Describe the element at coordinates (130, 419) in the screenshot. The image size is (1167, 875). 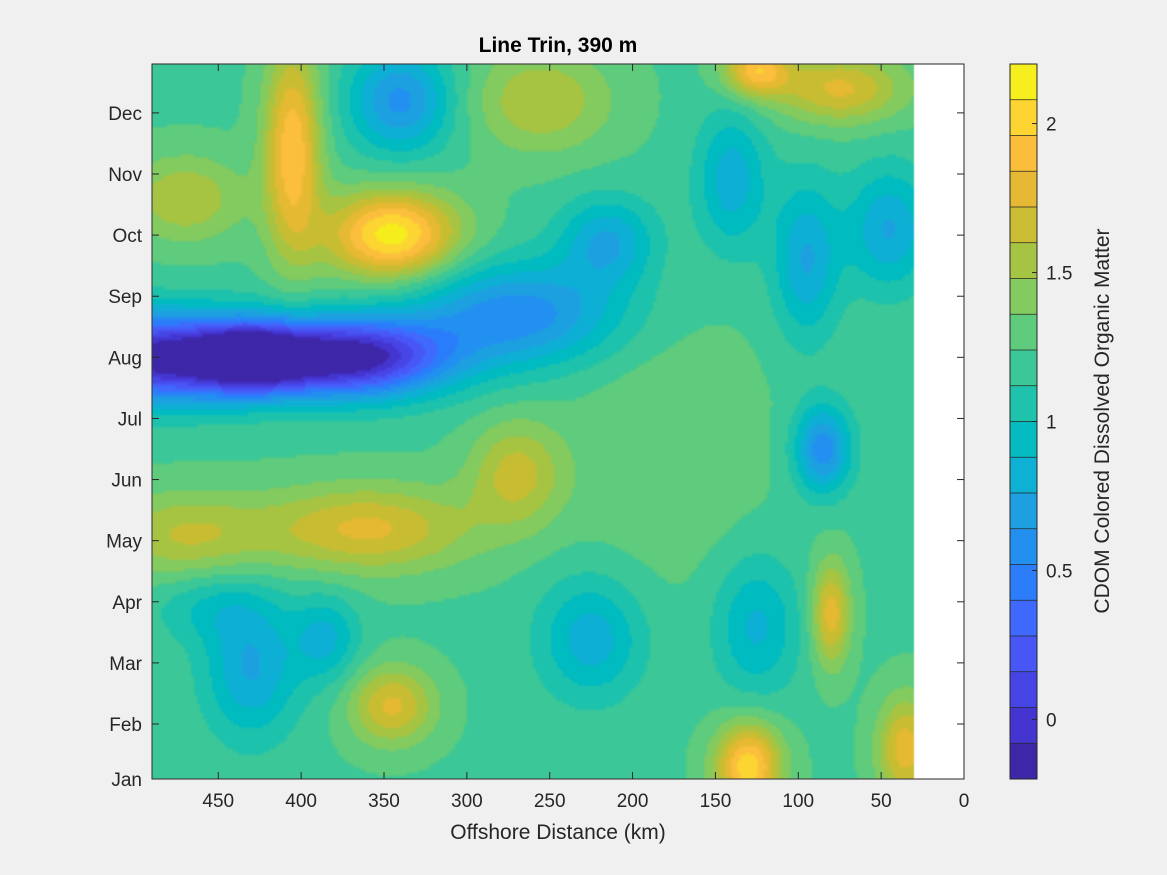
I see `y-tick-label: Jul` at that location.